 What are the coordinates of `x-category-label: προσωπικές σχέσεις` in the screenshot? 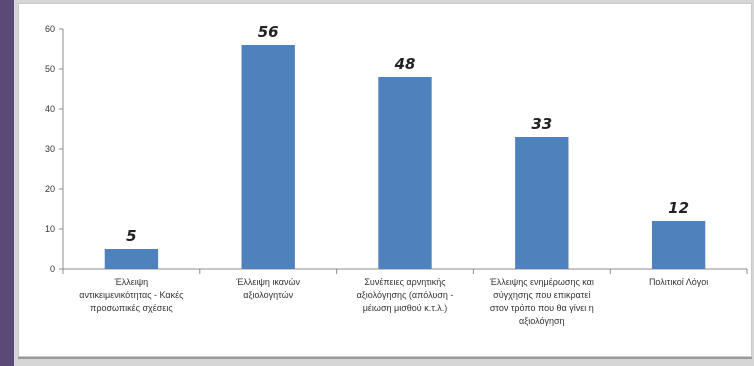 It's located at (131, 308).